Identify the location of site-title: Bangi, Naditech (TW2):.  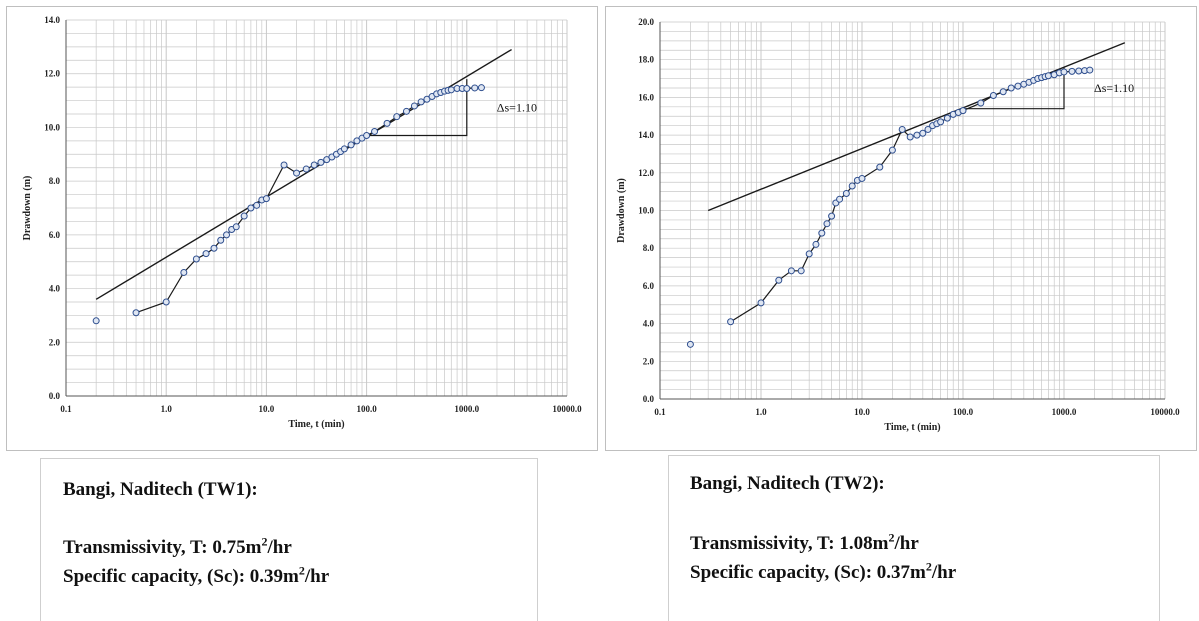
(787, 483).